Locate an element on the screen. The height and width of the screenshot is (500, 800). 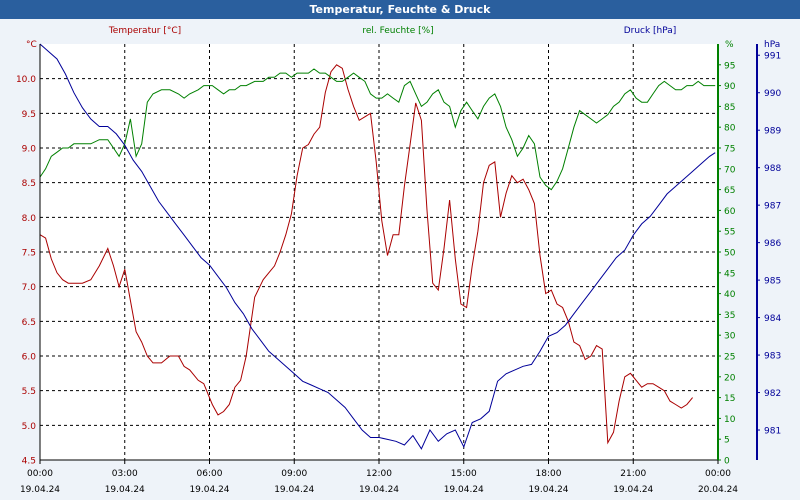
humidity-tick-label: 95 is located at coordinates (729, 66).